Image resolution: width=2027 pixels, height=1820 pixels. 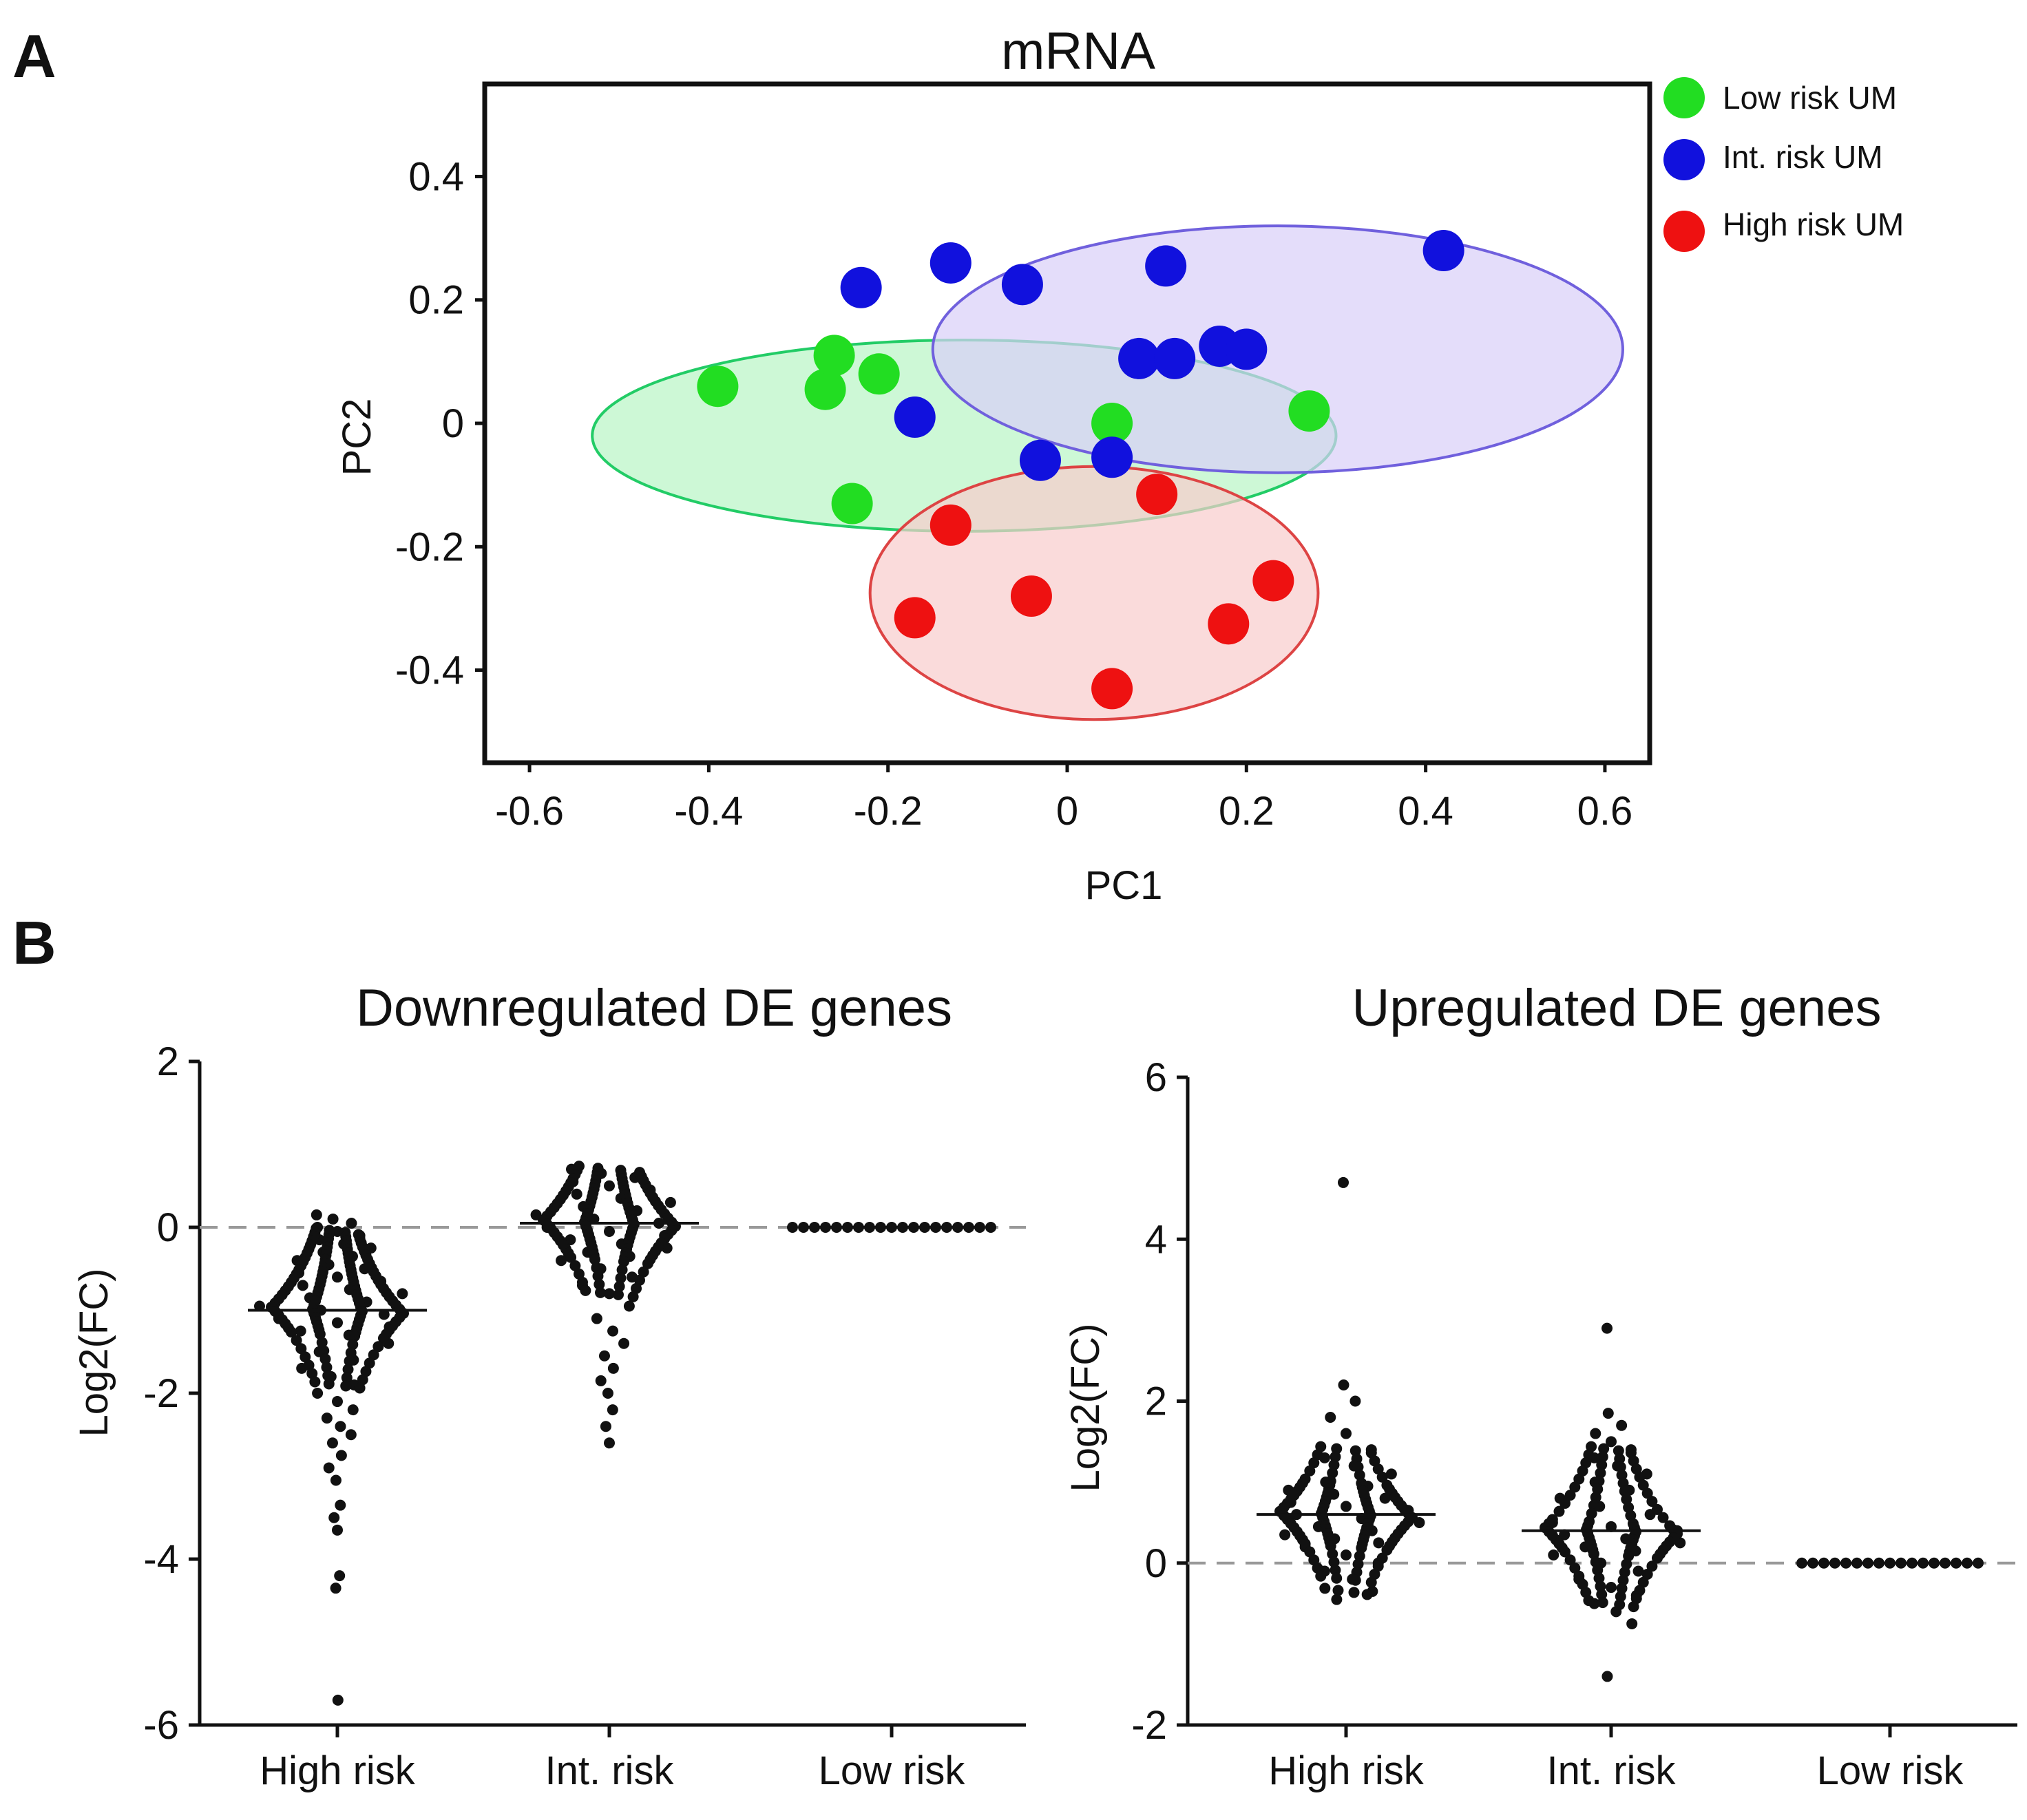 What do you see at coordinates (161, 1725) in the screenshot?
I see `y-tick-label: -6` at bounding box center [161, 1725].